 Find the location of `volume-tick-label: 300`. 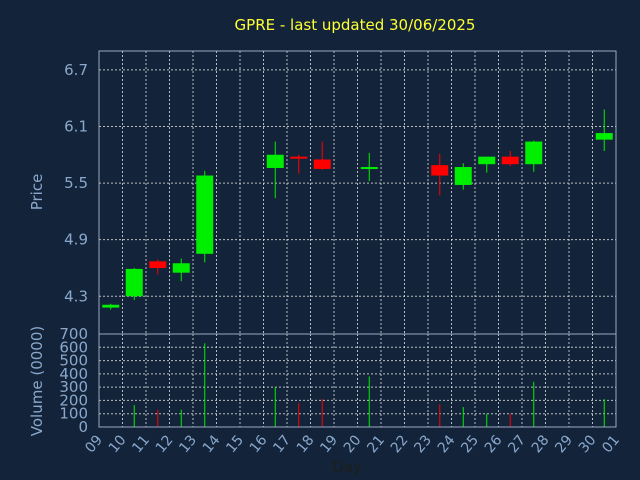

volume-tick-label: 300 is located at coordinates (73, 387).